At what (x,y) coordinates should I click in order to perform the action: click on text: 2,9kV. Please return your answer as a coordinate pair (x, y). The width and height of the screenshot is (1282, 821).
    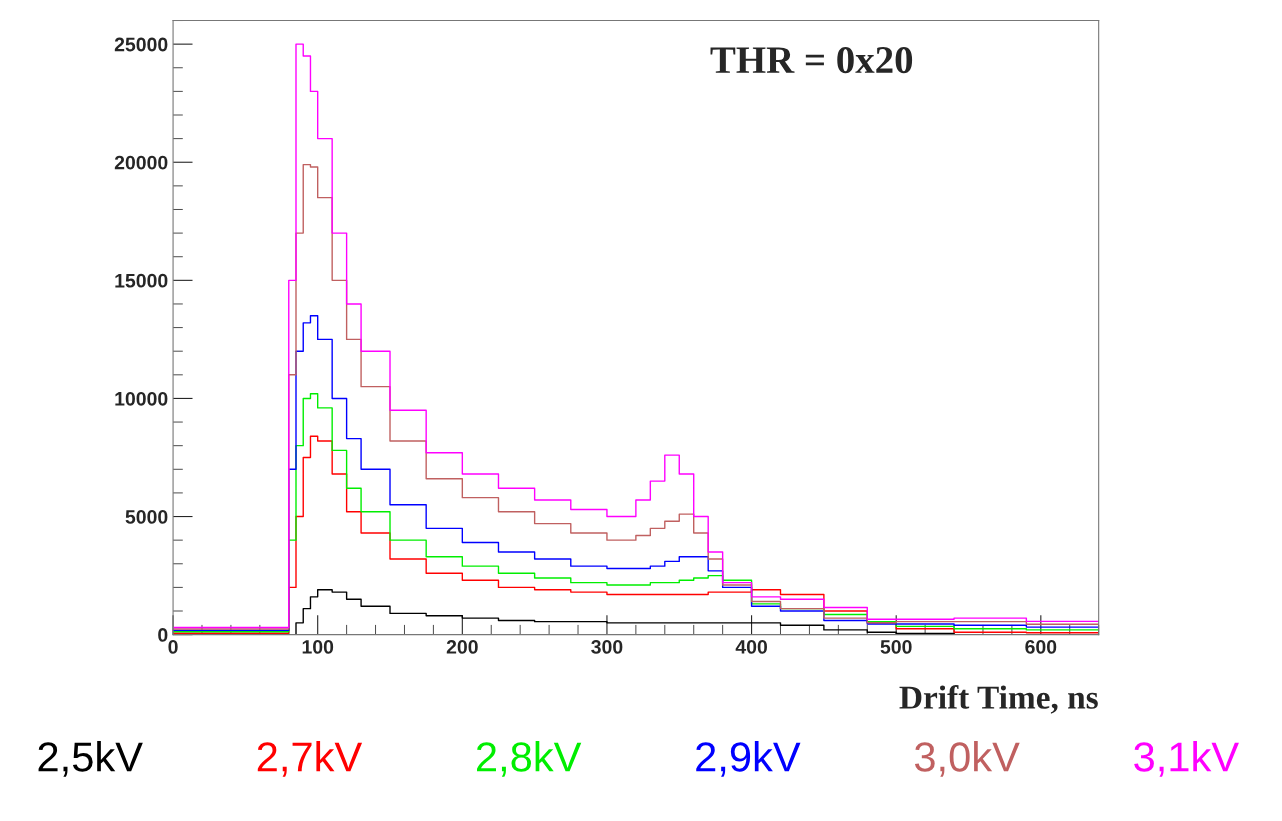
    Looking at the image, I should click on (748, 759).